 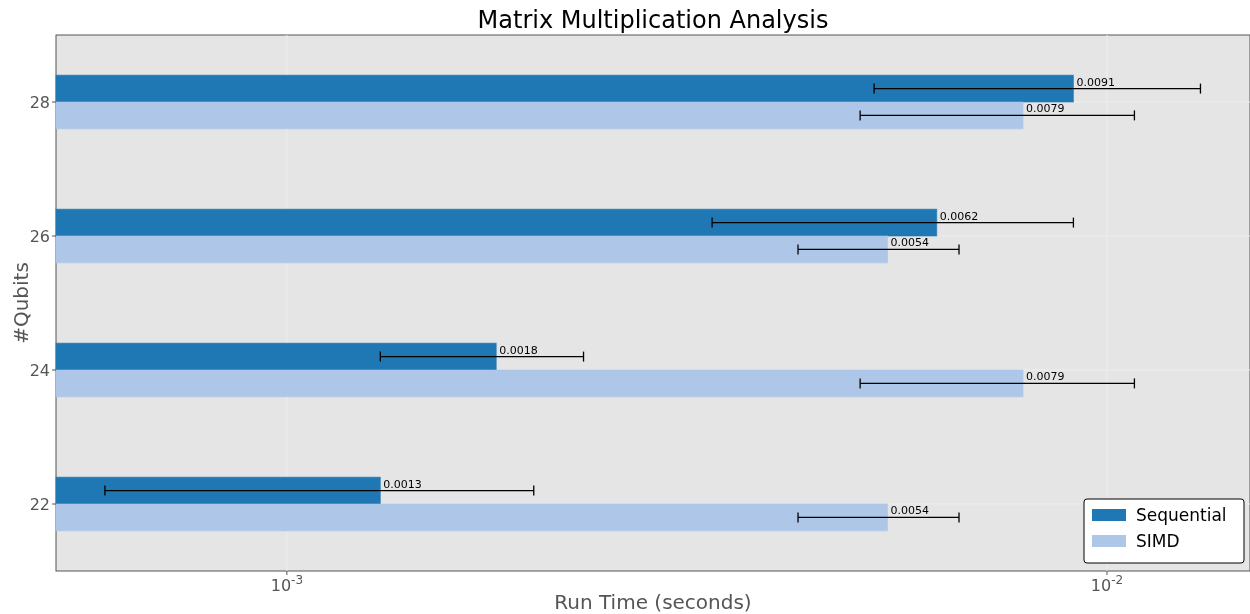 What do you see at coordinates (39, 102) in the screenshot?
I see `y-tick-label: 28` at bounding box center [39, 102].